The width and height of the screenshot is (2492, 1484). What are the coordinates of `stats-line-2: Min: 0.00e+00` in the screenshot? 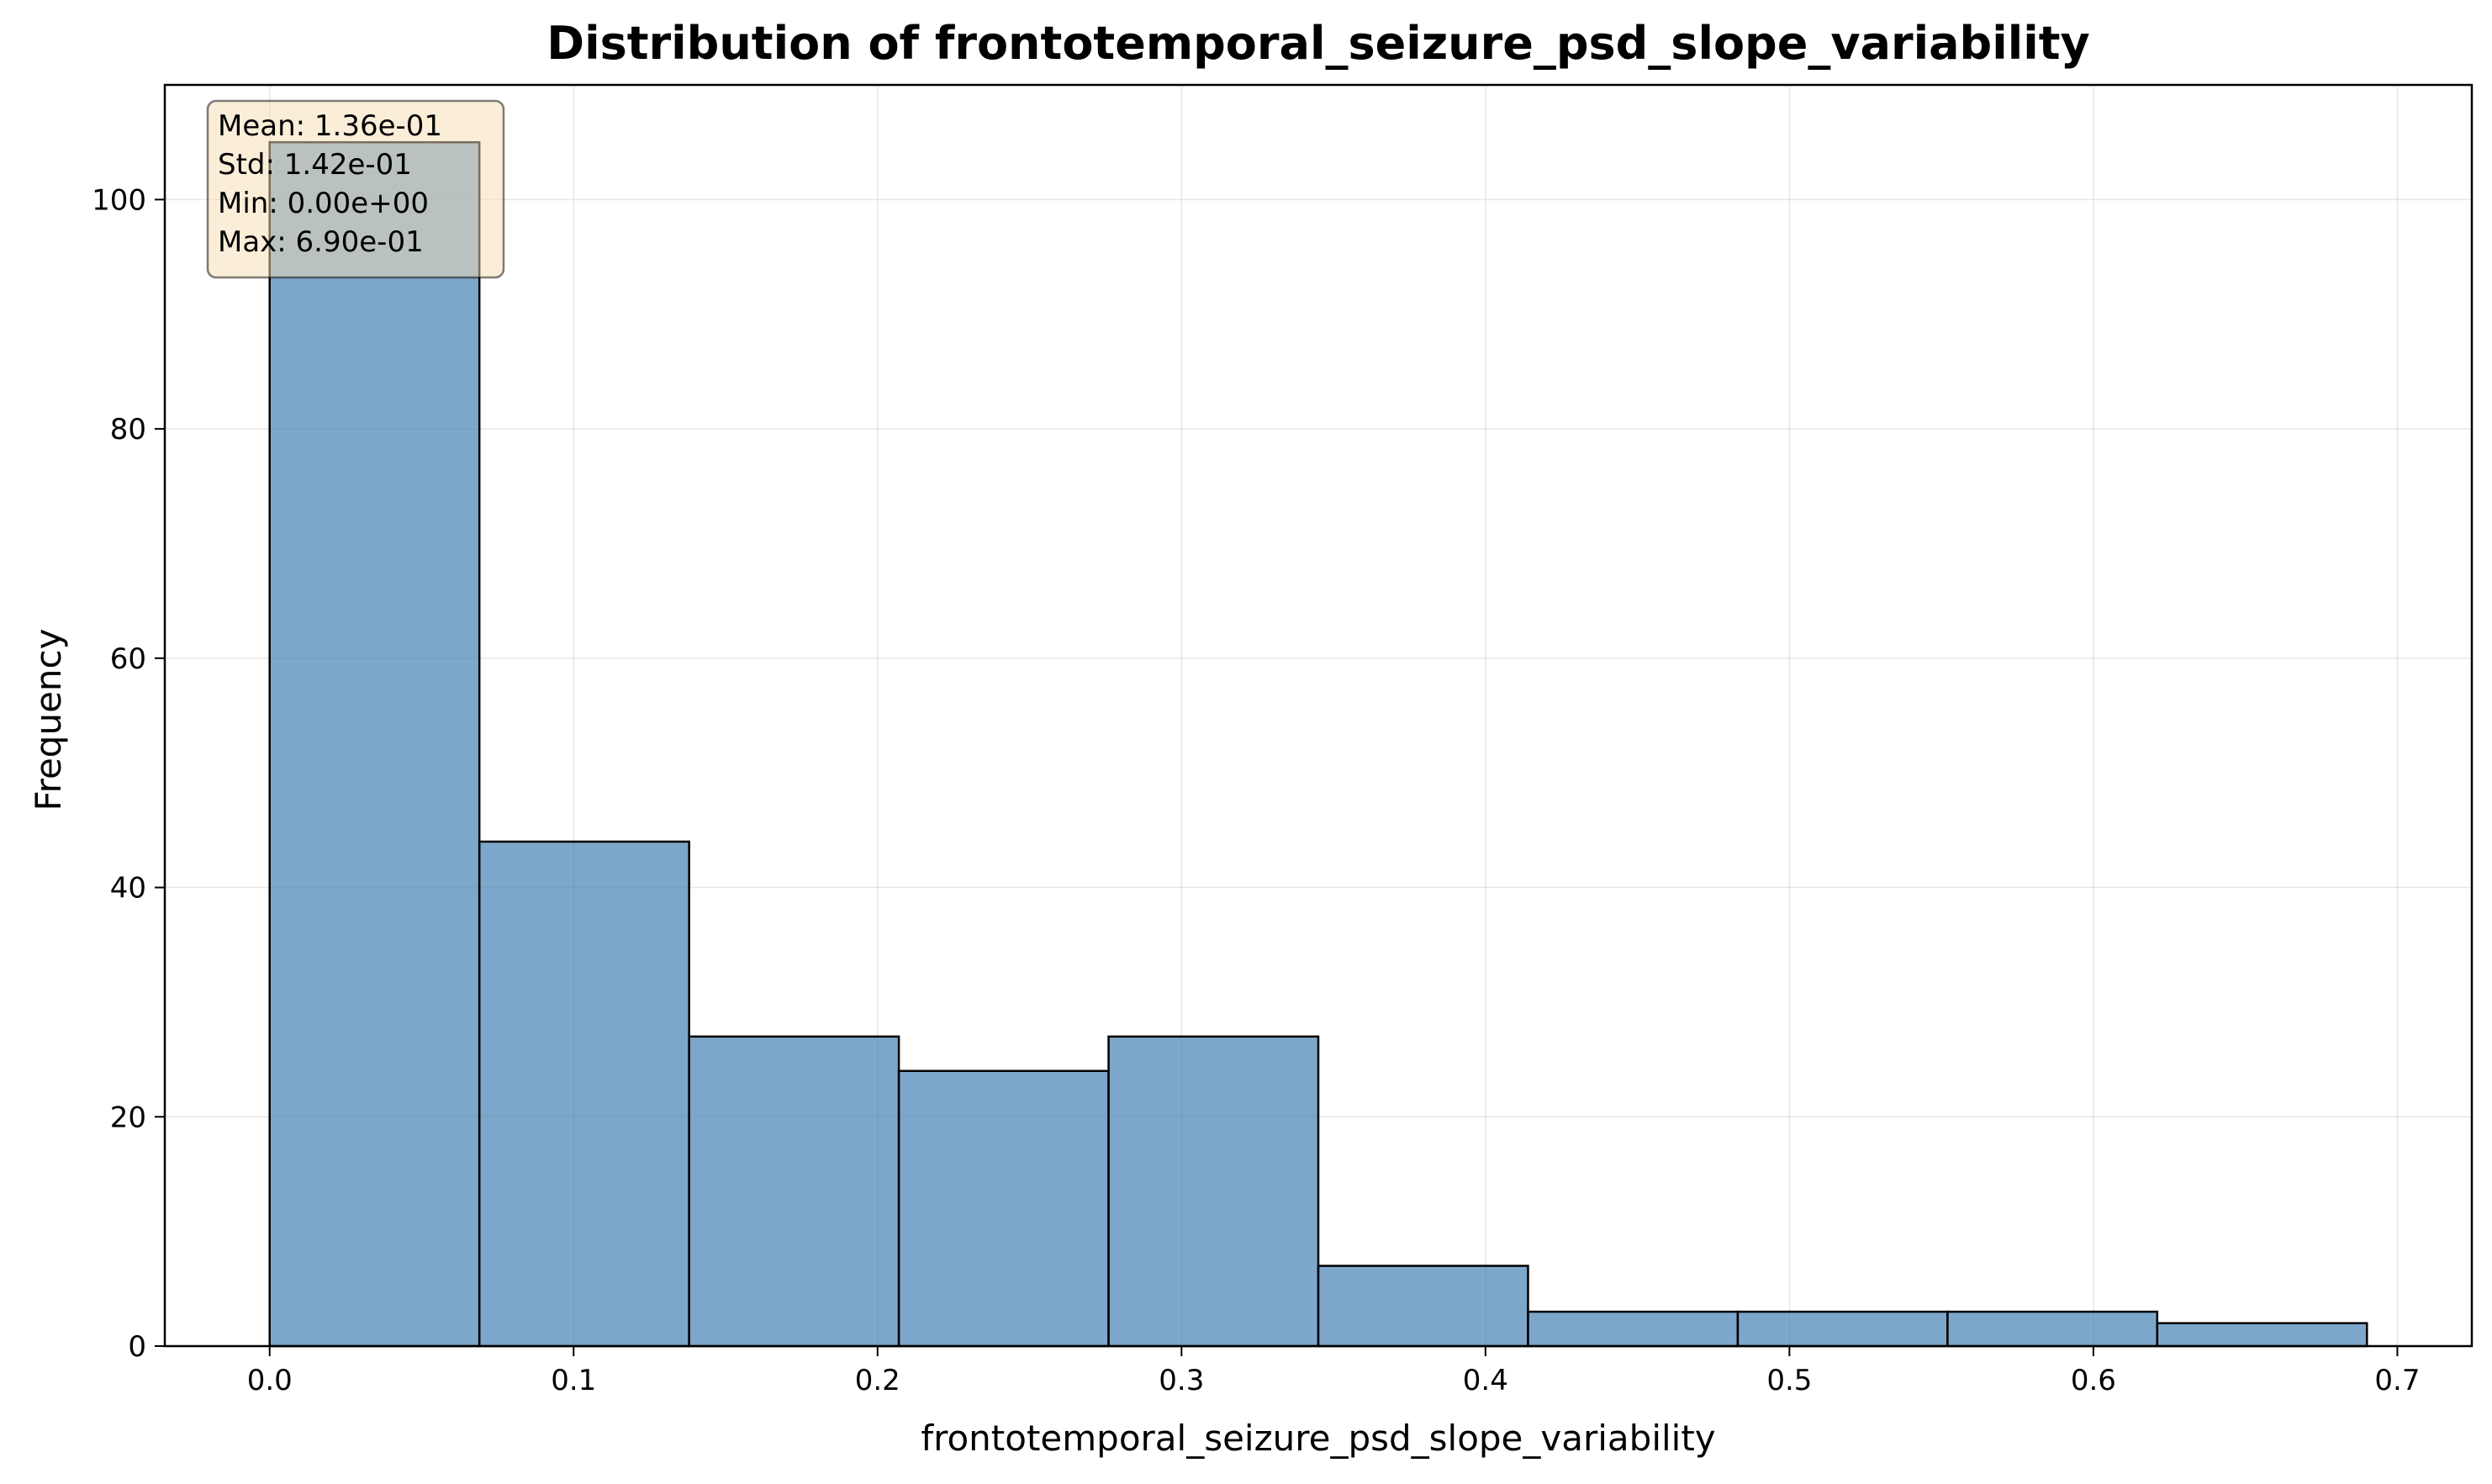 It's located at (323, 203).